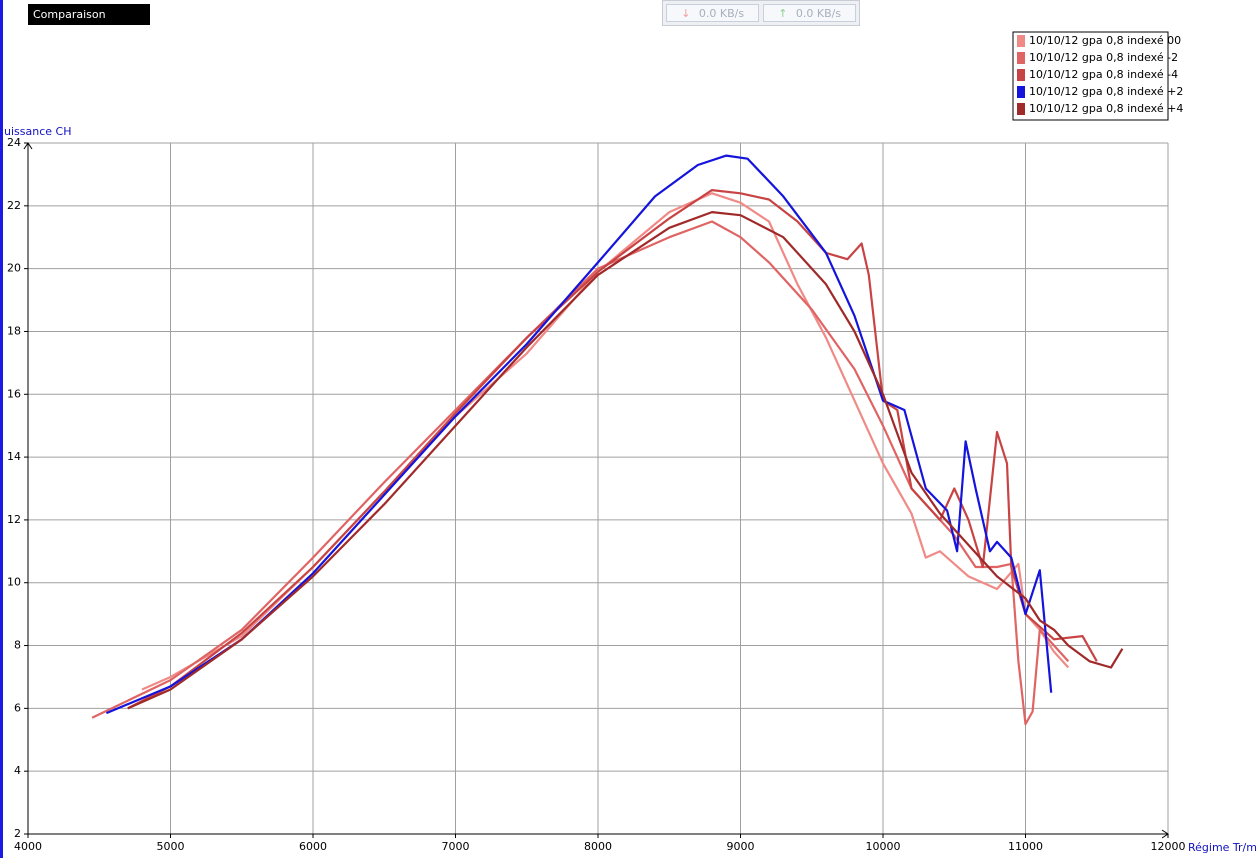 This screenshot has height=858, width=1258. What do you see at coordinates (1168, 846) in the screenshot?
I see `x-tick-label: 12000` at bounding box center [1168, 846].